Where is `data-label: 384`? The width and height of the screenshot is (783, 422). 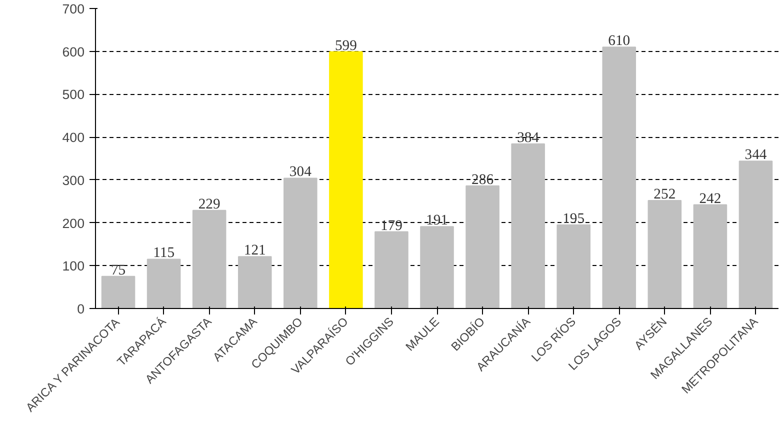
data-label: 384 is located at coordinates (528, 138).